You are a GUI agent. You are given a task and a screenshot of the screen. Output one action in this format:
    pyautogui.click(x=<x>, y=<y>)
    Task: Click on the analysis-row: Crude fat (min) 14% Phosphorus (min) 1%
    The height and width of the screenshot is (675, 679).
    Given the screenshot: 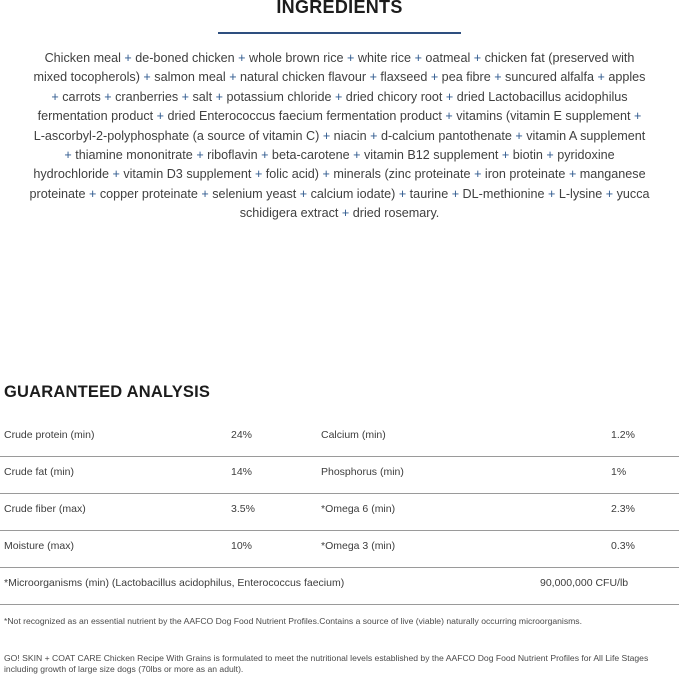 What is the action you would take?
    pyautogui.click(x=339, y=475)
    